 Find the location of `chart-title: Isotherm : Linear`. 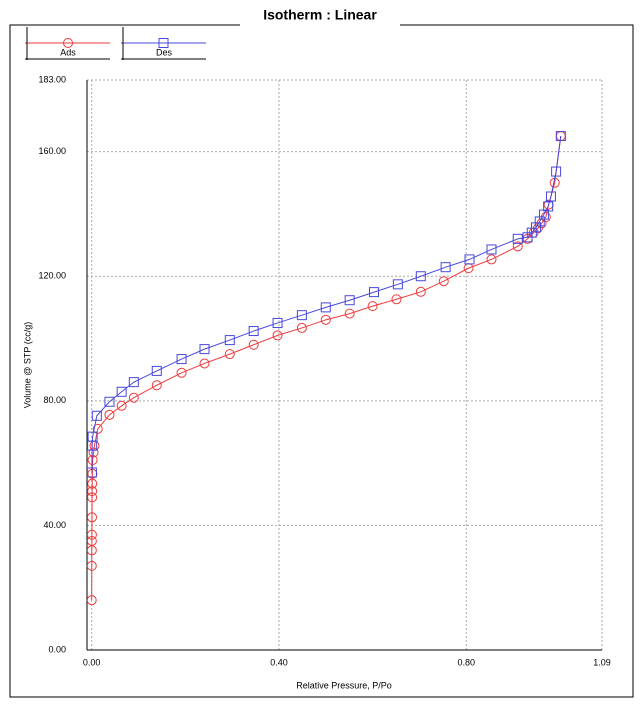

chart-title: Isotherm : Linear is located at coordinates (320, 15).